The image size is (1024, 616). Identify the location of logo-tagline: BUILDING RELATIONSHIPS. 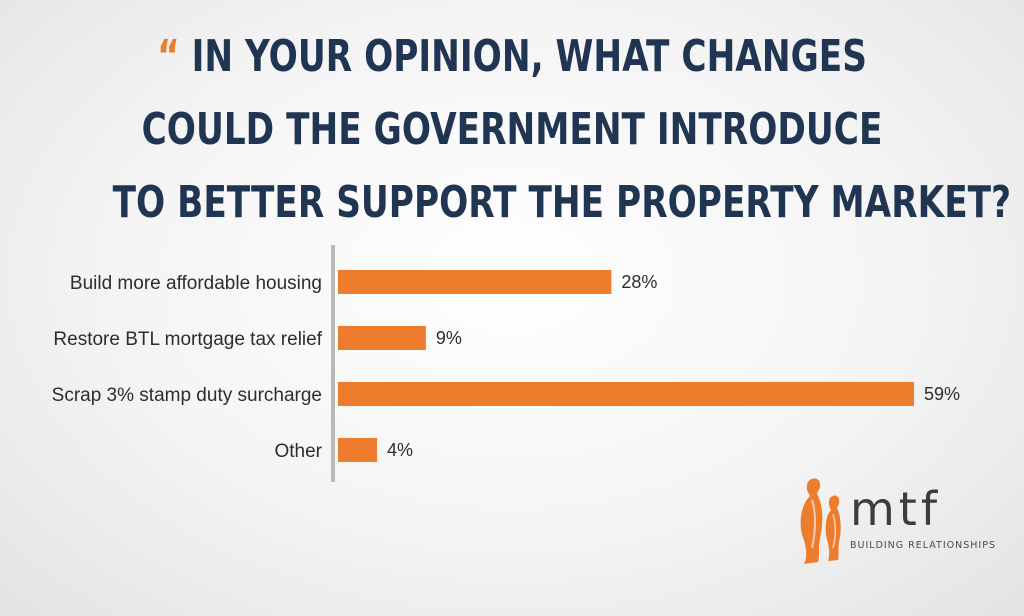
(923, 545).